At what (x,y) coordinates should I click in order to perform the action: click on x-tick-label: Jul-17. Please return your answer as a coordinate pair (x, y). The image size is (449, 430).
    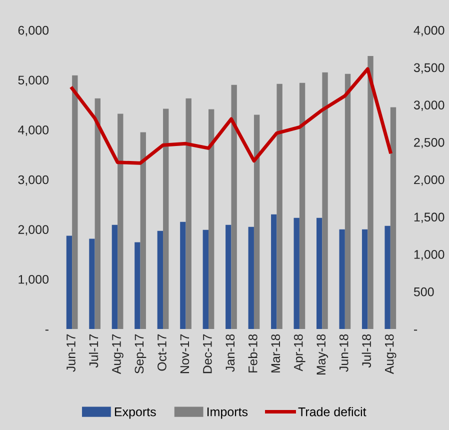
    Looking at the image, I should click on (93, 351).